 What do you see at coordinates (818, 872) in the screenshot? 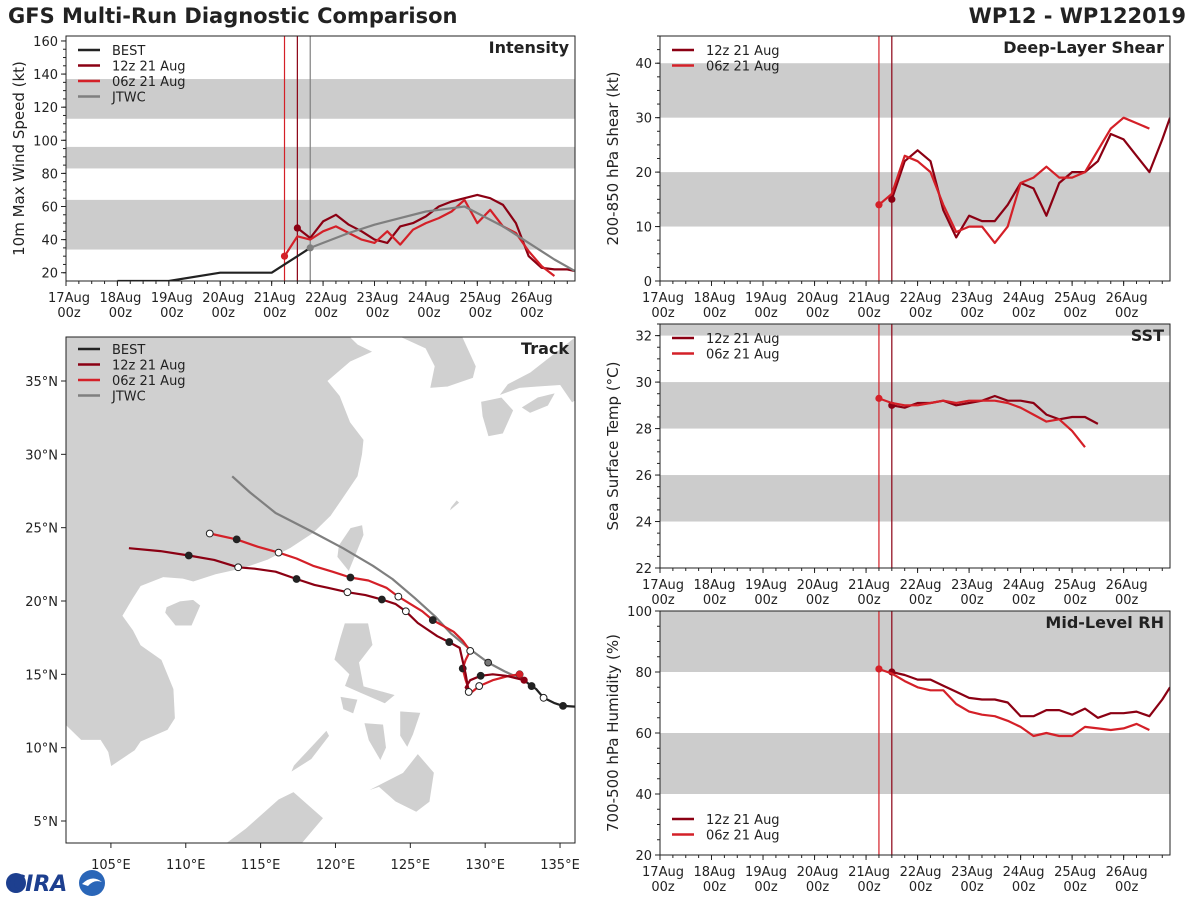
I see `rh-xtick-label-day: 20Aug` at bounding box center [818, 872].